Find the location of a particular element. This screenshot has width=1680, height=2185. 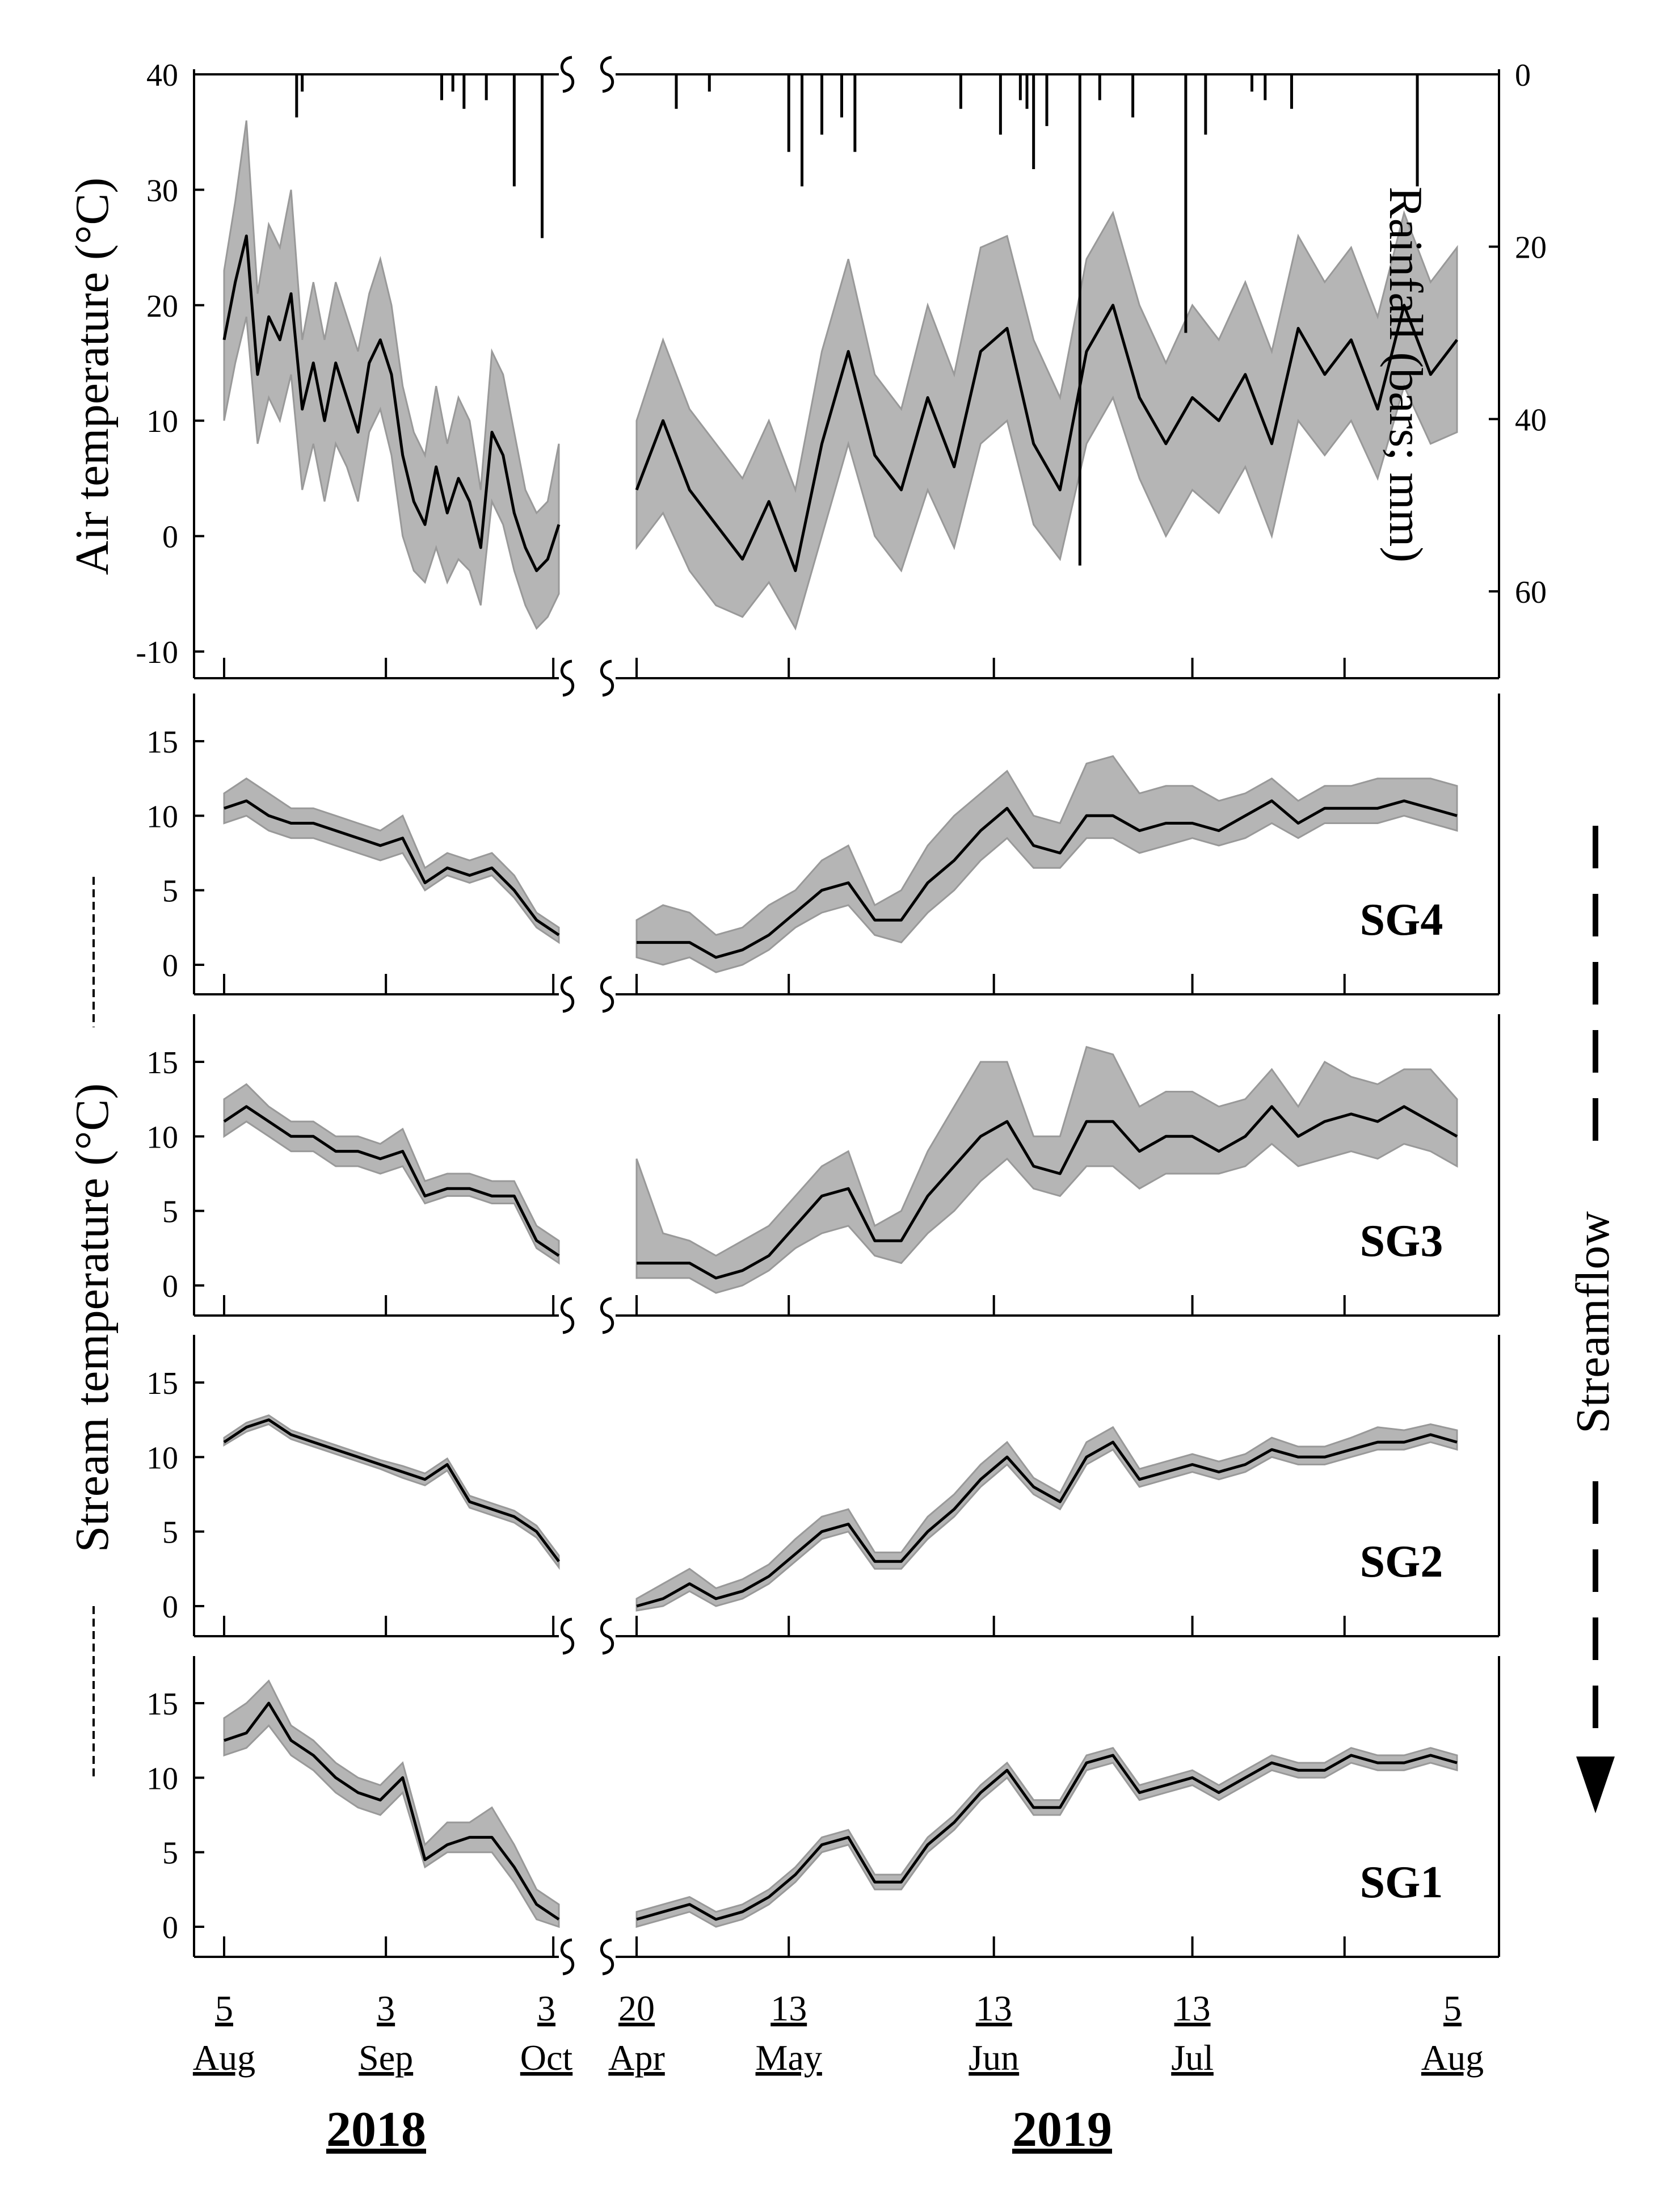

panel-SG3: 0 5 10 15 SG3 is located at coordinates (823, 1174).